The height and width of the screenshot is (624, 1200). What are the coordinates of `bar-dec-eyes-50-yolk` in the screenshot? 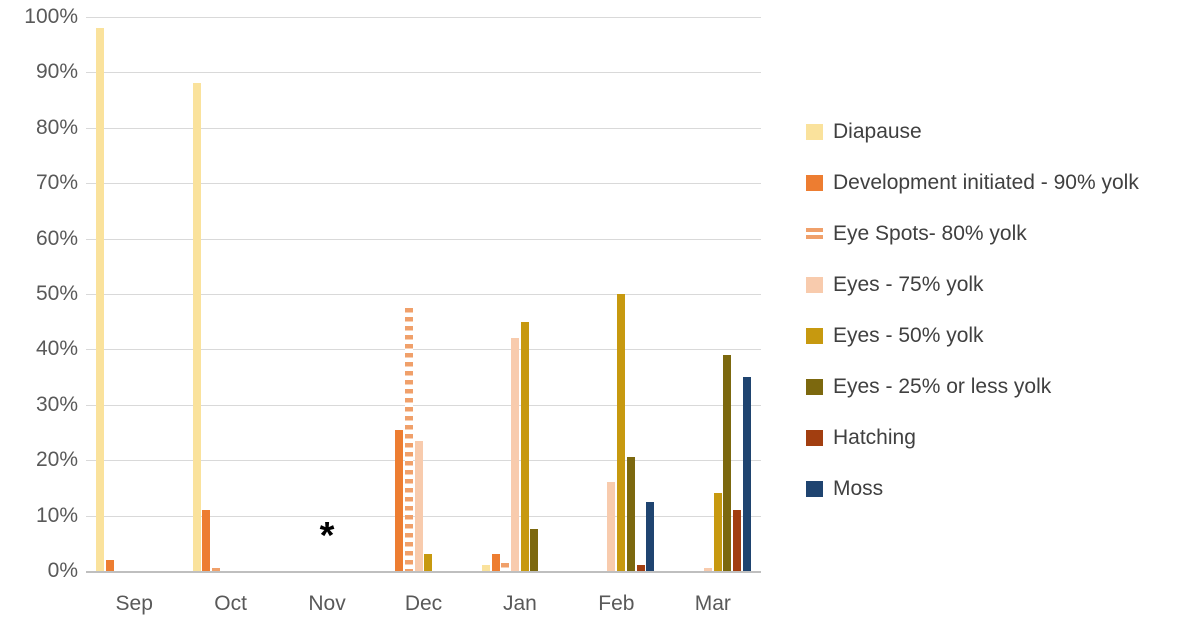 It's located at (428, 562).